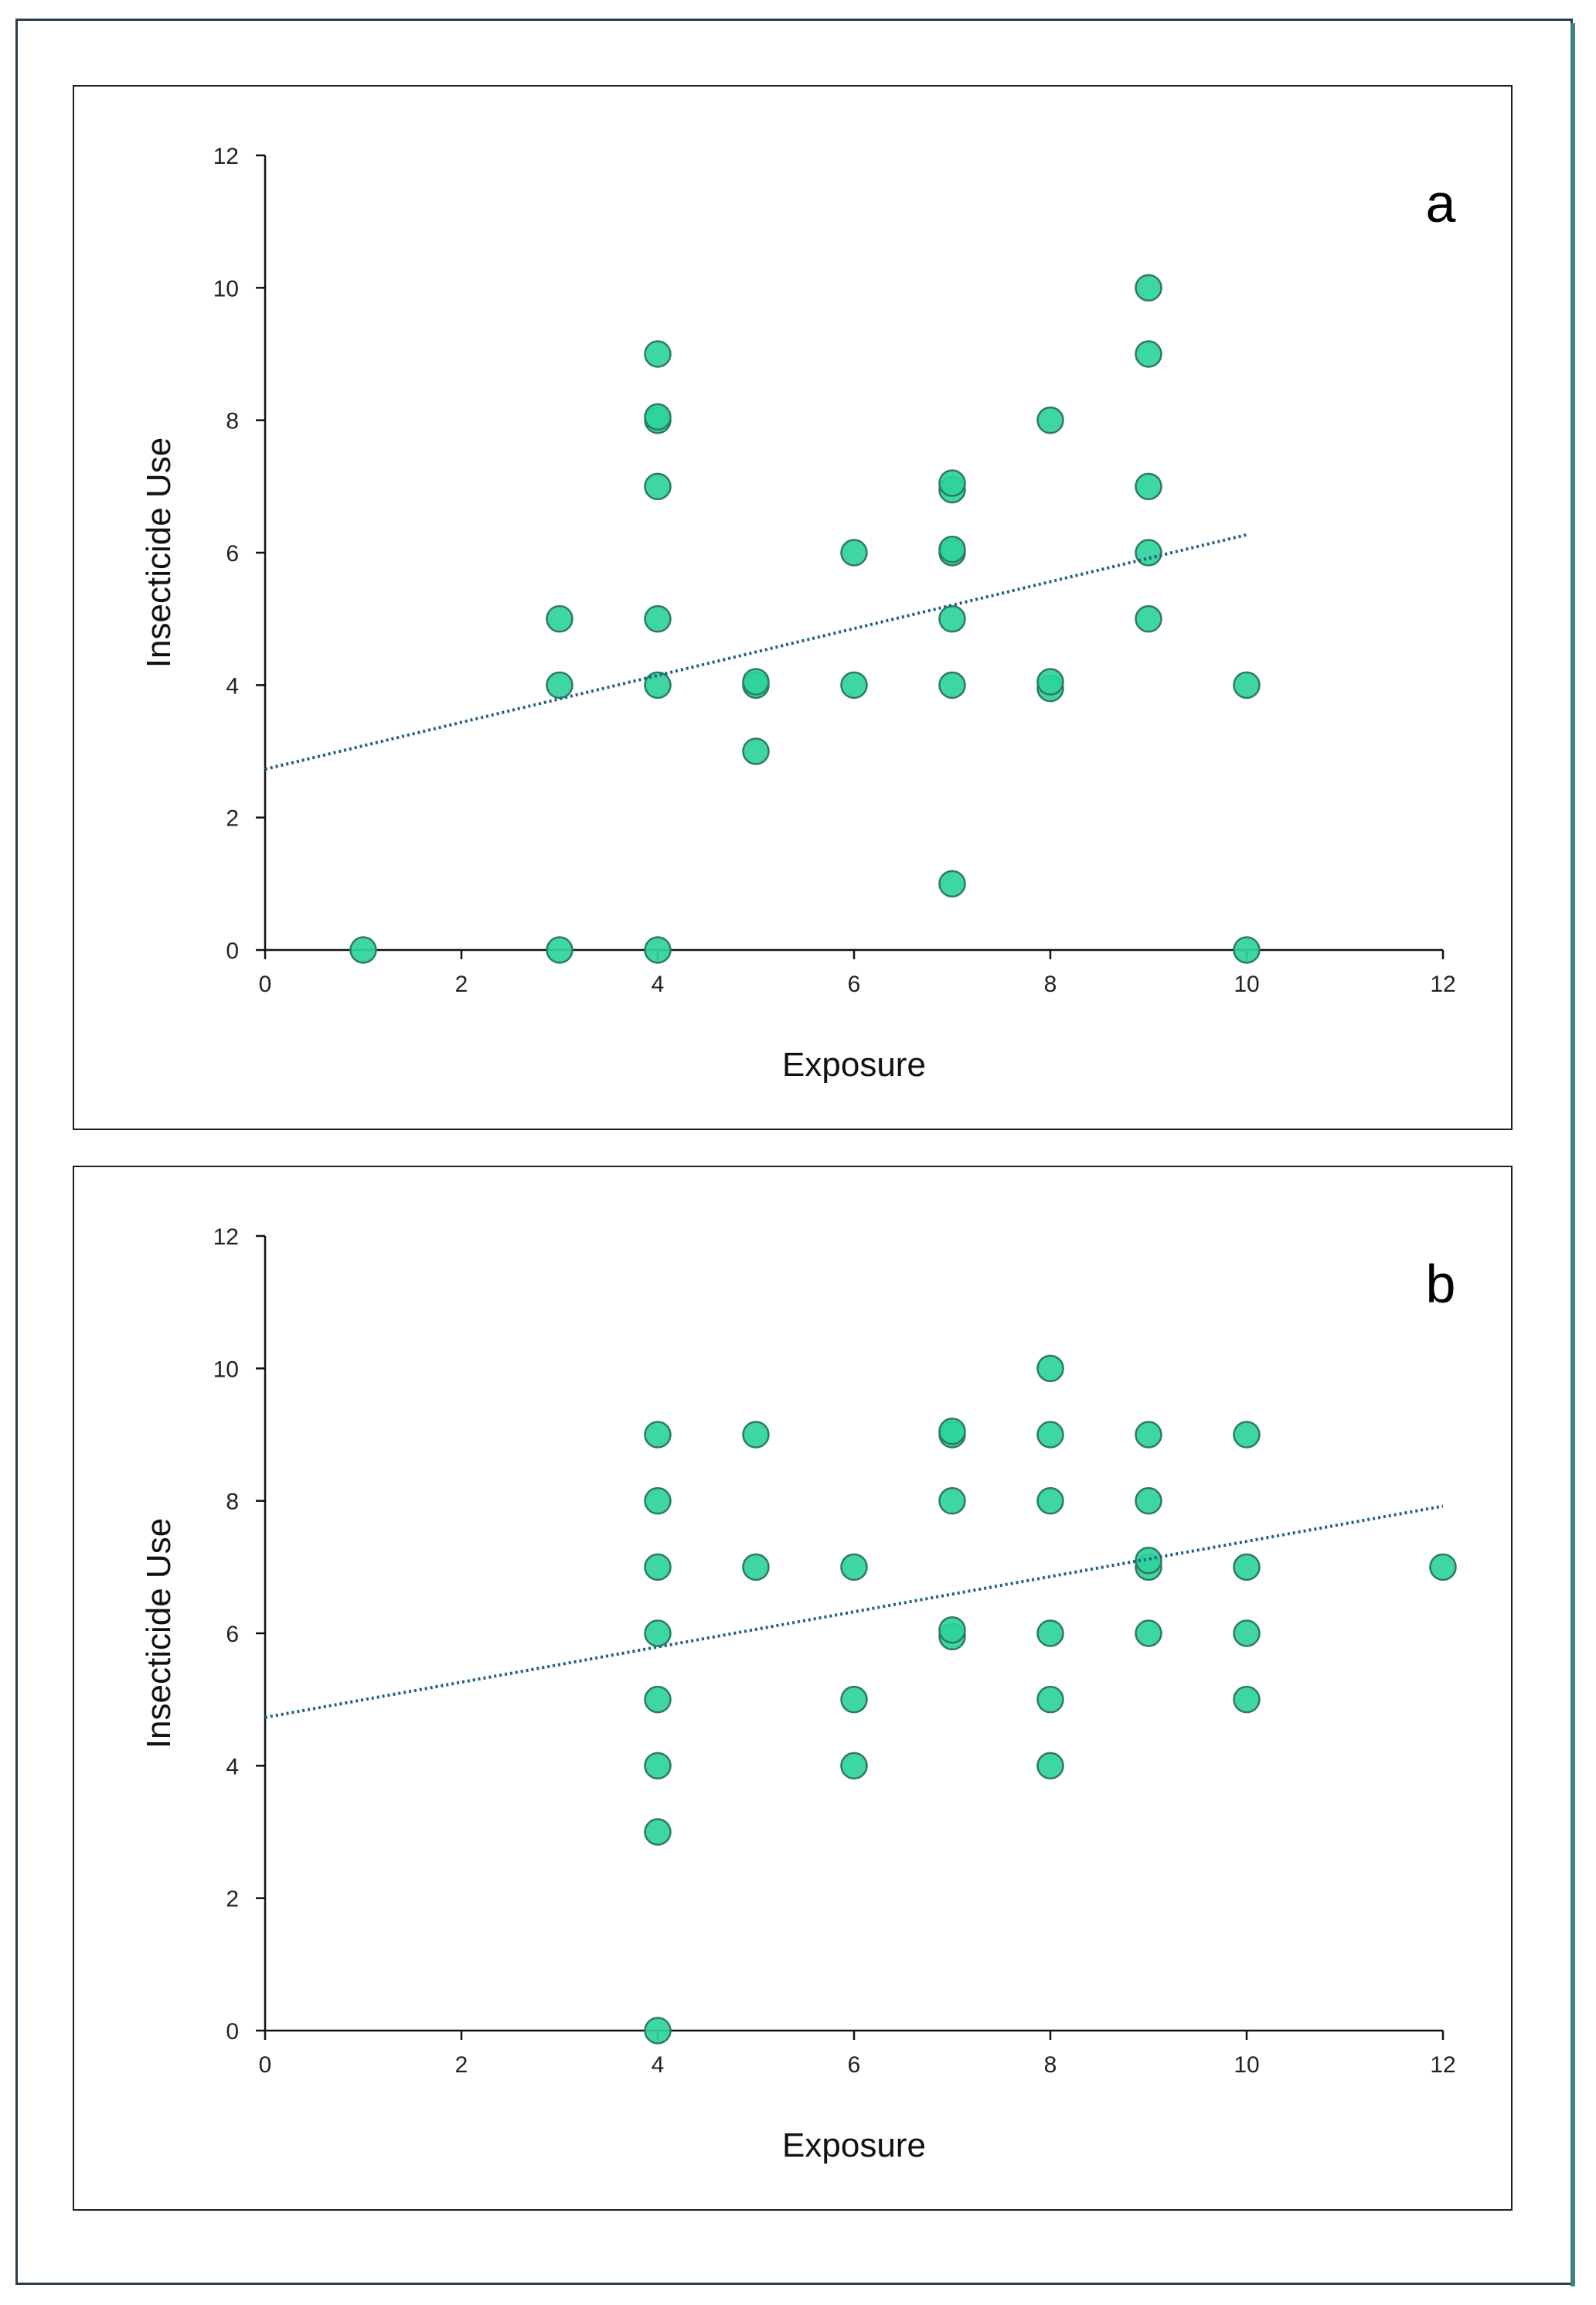  Describe the element at coordinates (1441, 1284) in the screenshot. I see `panel-label: b` at that location.